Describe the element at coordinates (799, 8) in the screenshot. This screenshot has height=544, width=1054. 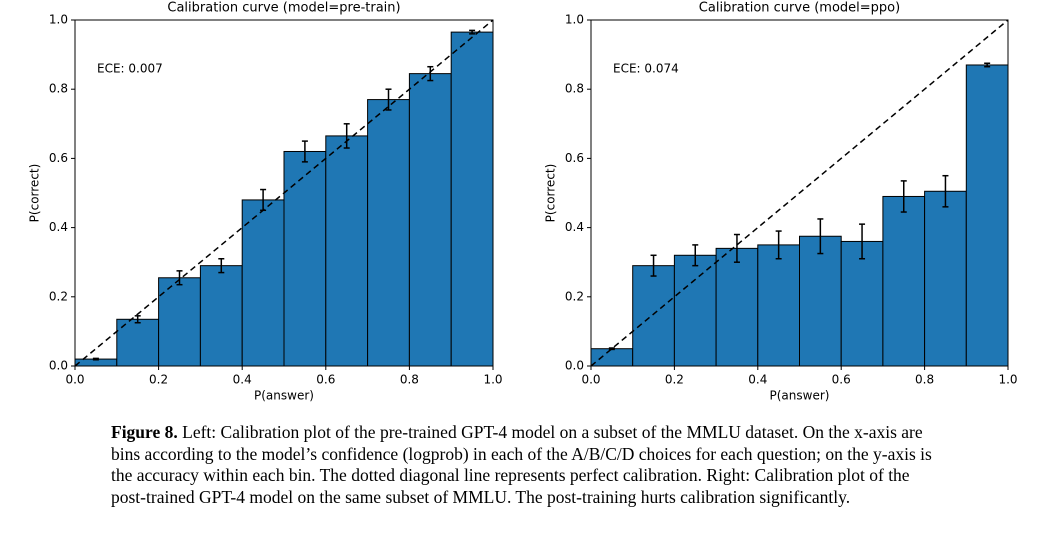
I see `chart-title: Calibration curve (model=ppo)` at that location.